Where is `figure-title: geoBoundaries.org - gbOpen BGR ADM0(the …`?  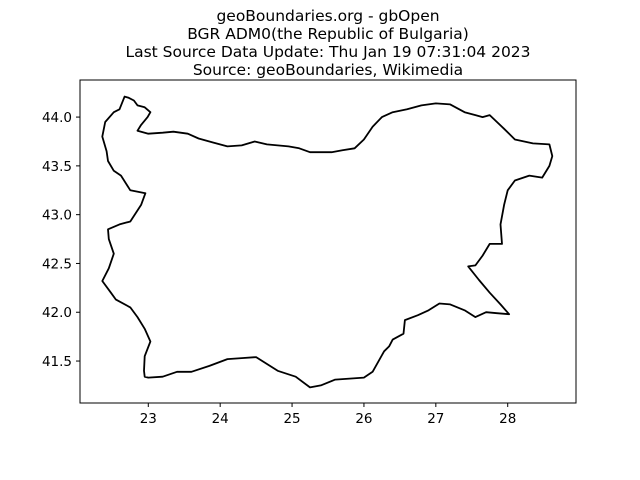
figure-title: geoBoundaries.org - gbOpen BGR ADM0(the … is located at coordinates (327, 43).